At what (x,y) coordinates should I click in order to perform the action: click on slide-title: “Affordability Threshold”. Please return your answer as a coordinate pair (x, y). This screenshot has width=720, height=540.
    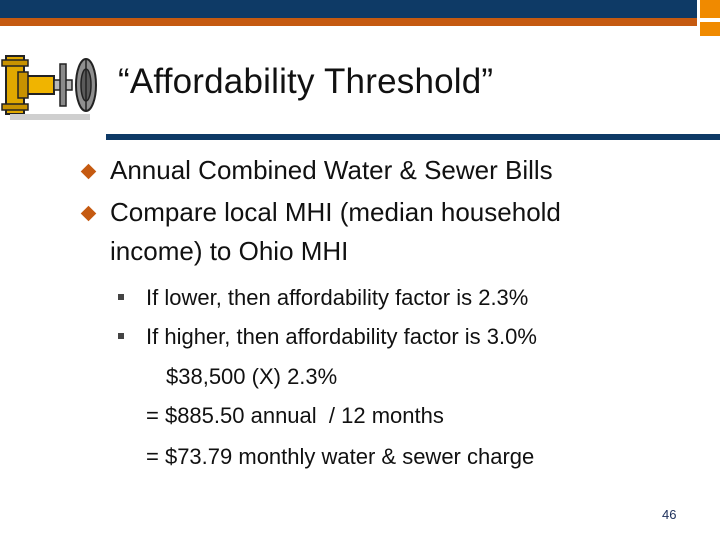
    Looking at the image, I should click on (306, 81).